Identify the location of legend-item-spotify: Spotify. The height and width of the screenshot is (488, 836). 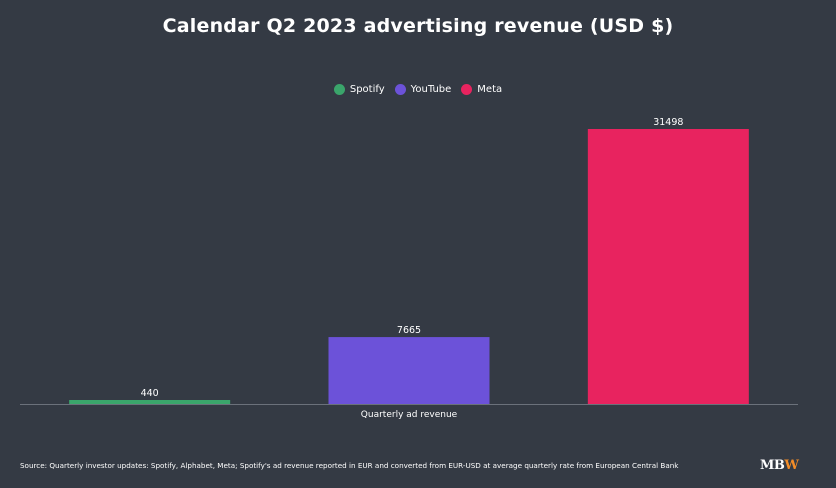
(359, 89).